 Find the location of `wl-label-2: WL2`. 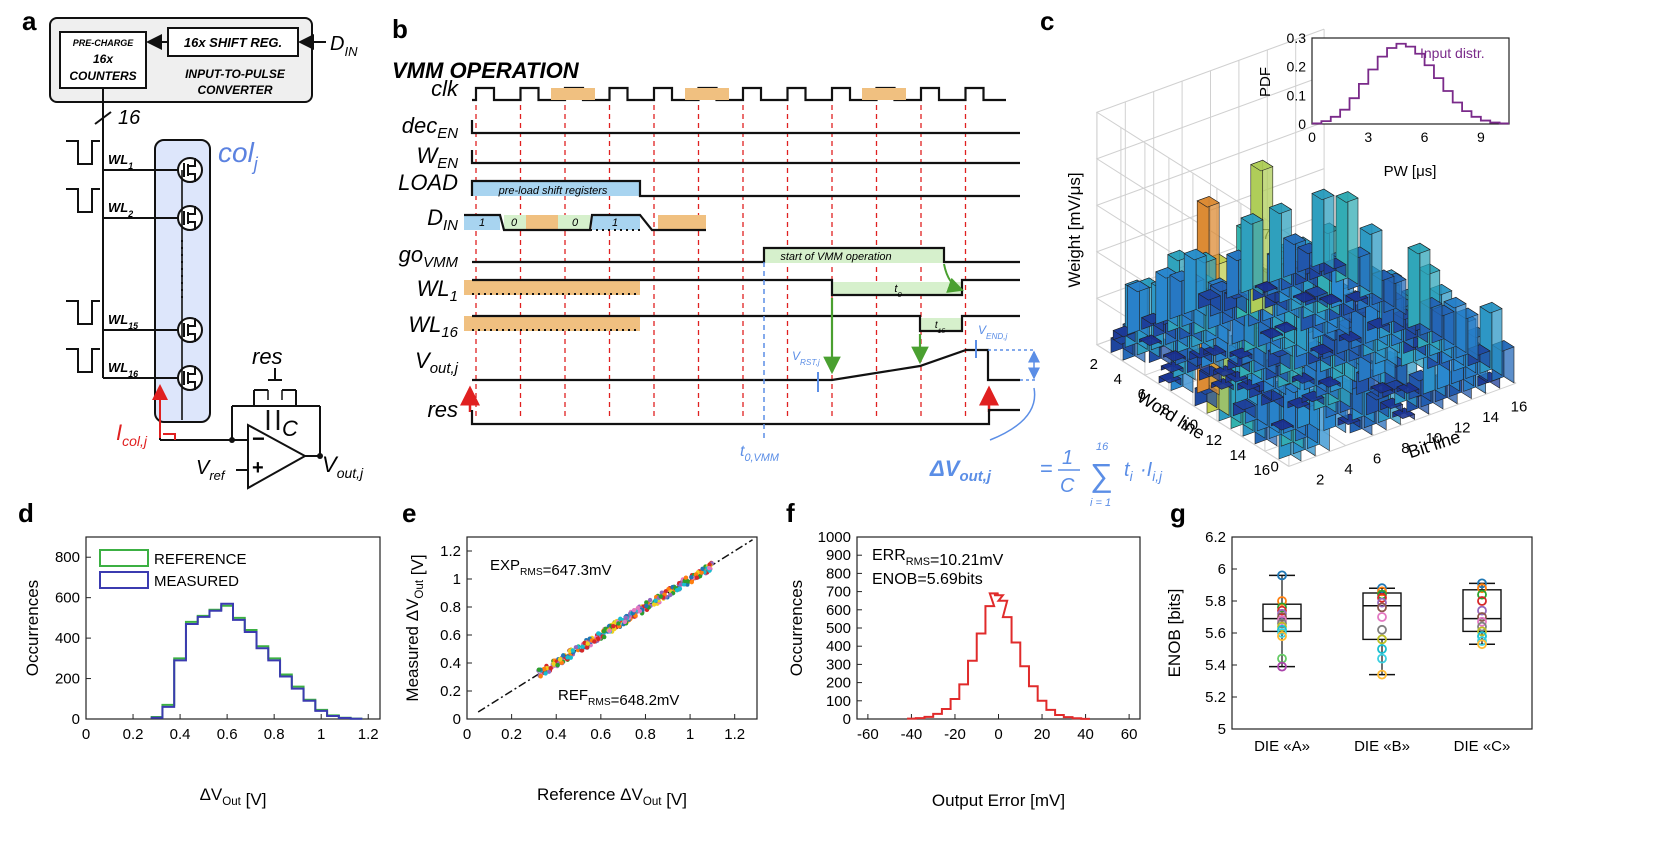

wl-label-2: WL2 is located at coordinates (120, 209).